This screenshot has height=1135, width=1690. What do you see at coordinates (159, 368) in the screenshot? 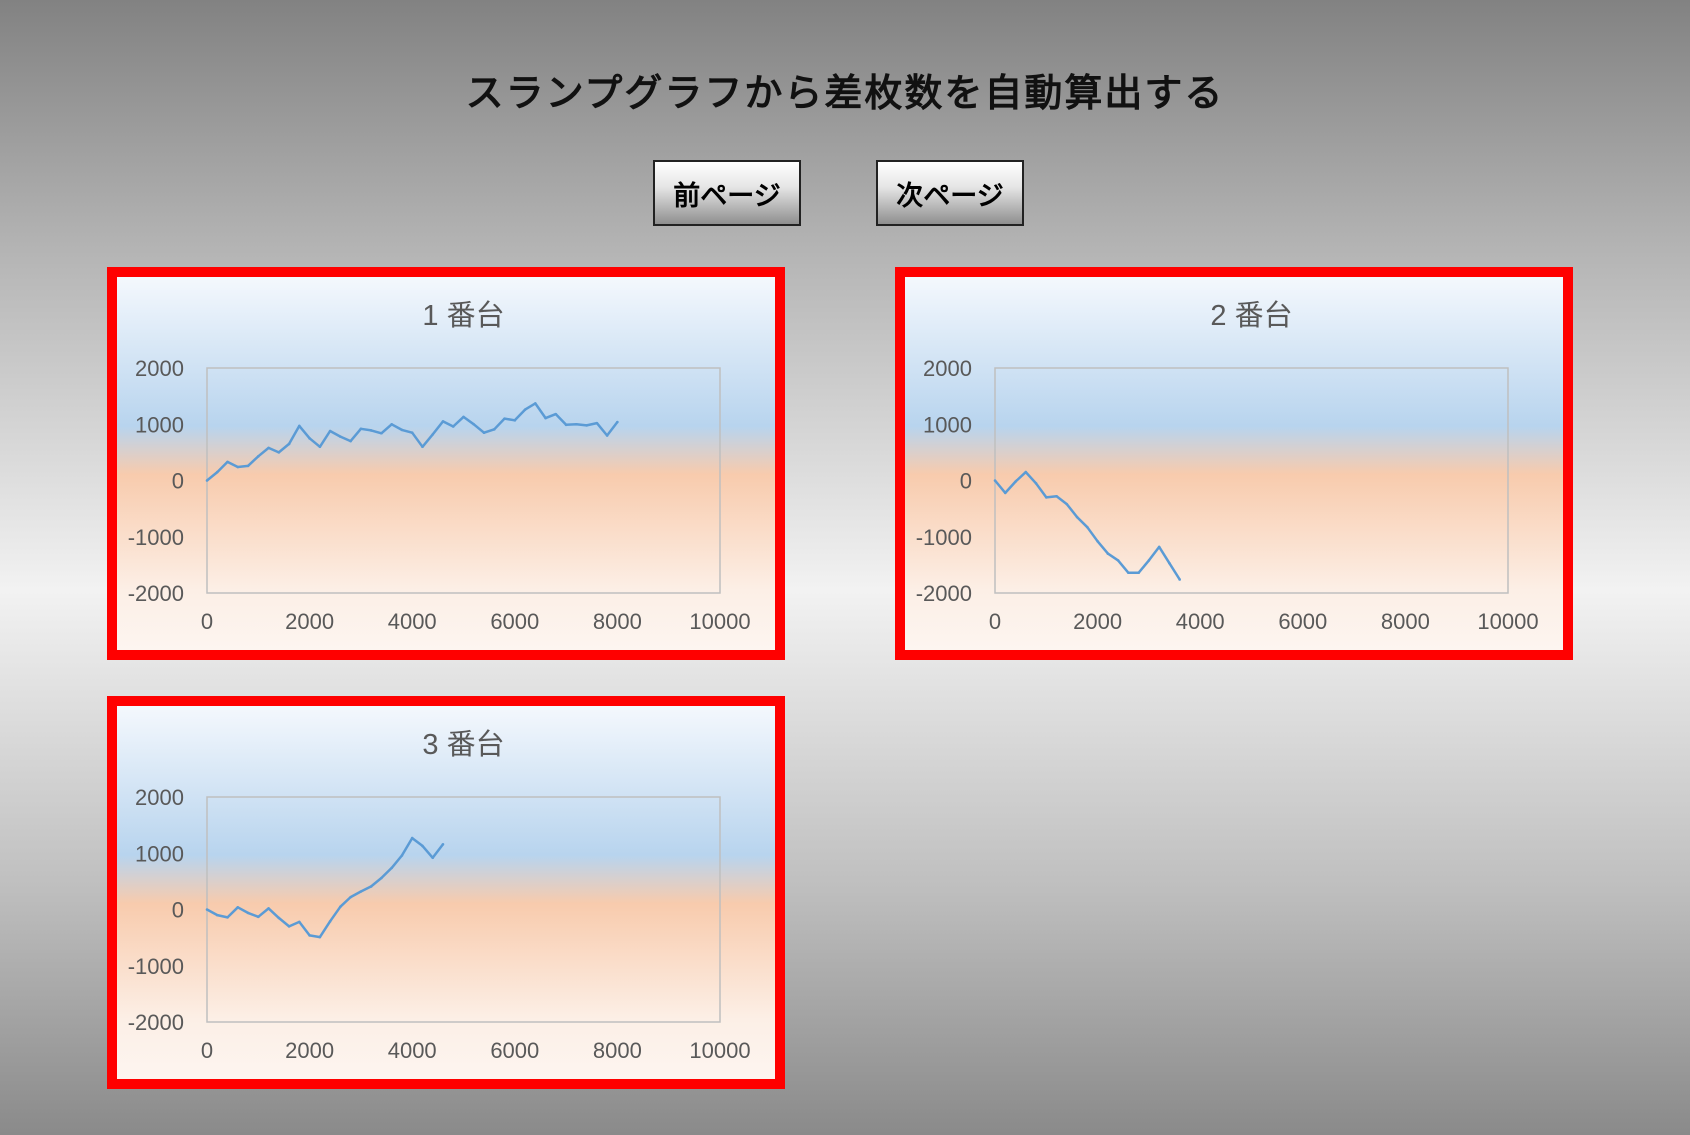
I see `y-tick-label: 2000` at bounding box center [159, 368].